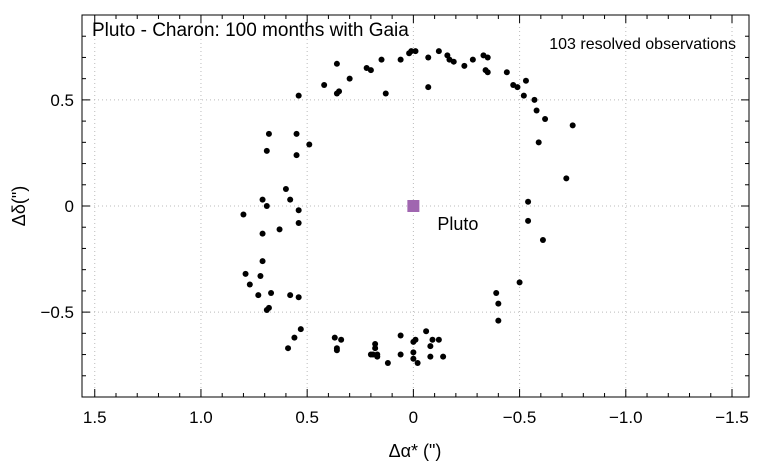 This screenshot has width=775, height=467. What do you see at coordinates (201, 417) in the screenshot?
I see `x-tick-label: 1.0` at bounding box center [201, 417].